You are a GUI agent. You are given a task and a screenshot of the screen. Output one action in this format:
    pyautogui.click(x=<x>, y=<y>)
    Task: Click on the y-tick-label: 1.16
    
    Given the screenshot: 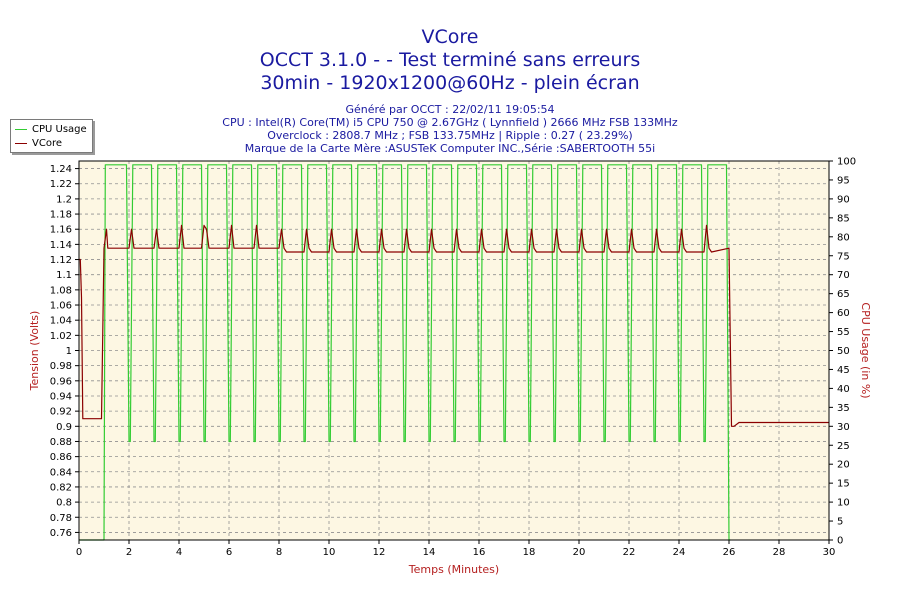 What is the action you would take?
    pyautogui.click(x=61, y=230)
    